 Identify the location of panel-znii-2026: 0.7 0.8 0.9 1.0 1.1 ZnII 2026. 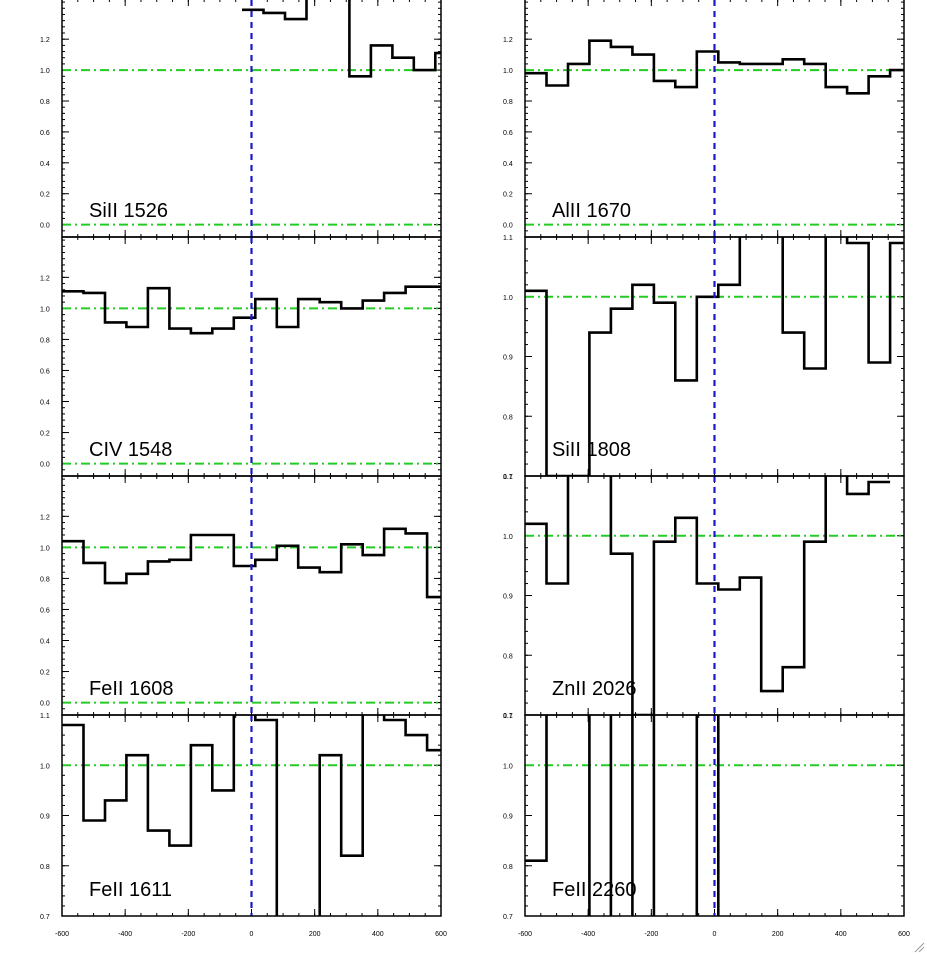
(704, 597).